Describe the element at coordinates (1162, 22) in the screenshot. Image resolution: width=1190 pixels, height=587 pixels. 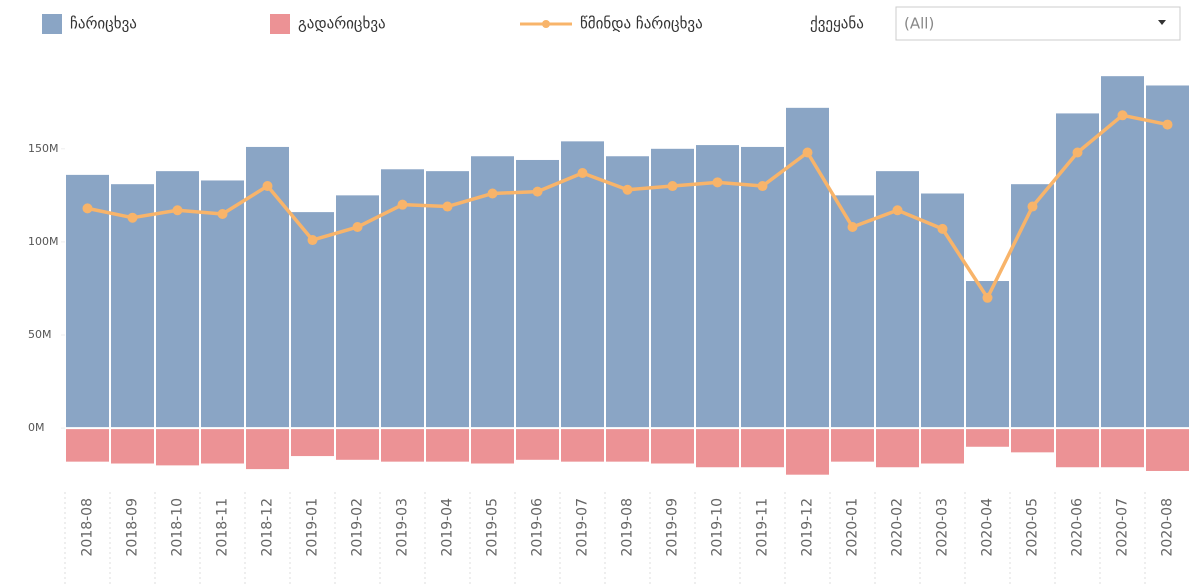
I see `dropdown-arrow` at that location.